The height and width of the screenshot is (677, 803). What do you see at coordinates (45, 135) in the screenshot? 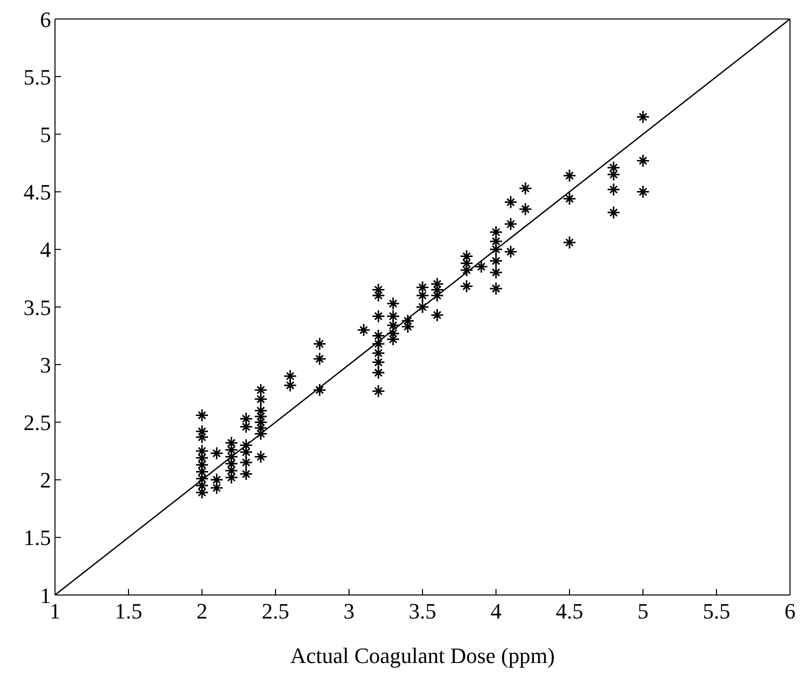
I see `y-tick-label: 5` at bounding box center [45, 135].